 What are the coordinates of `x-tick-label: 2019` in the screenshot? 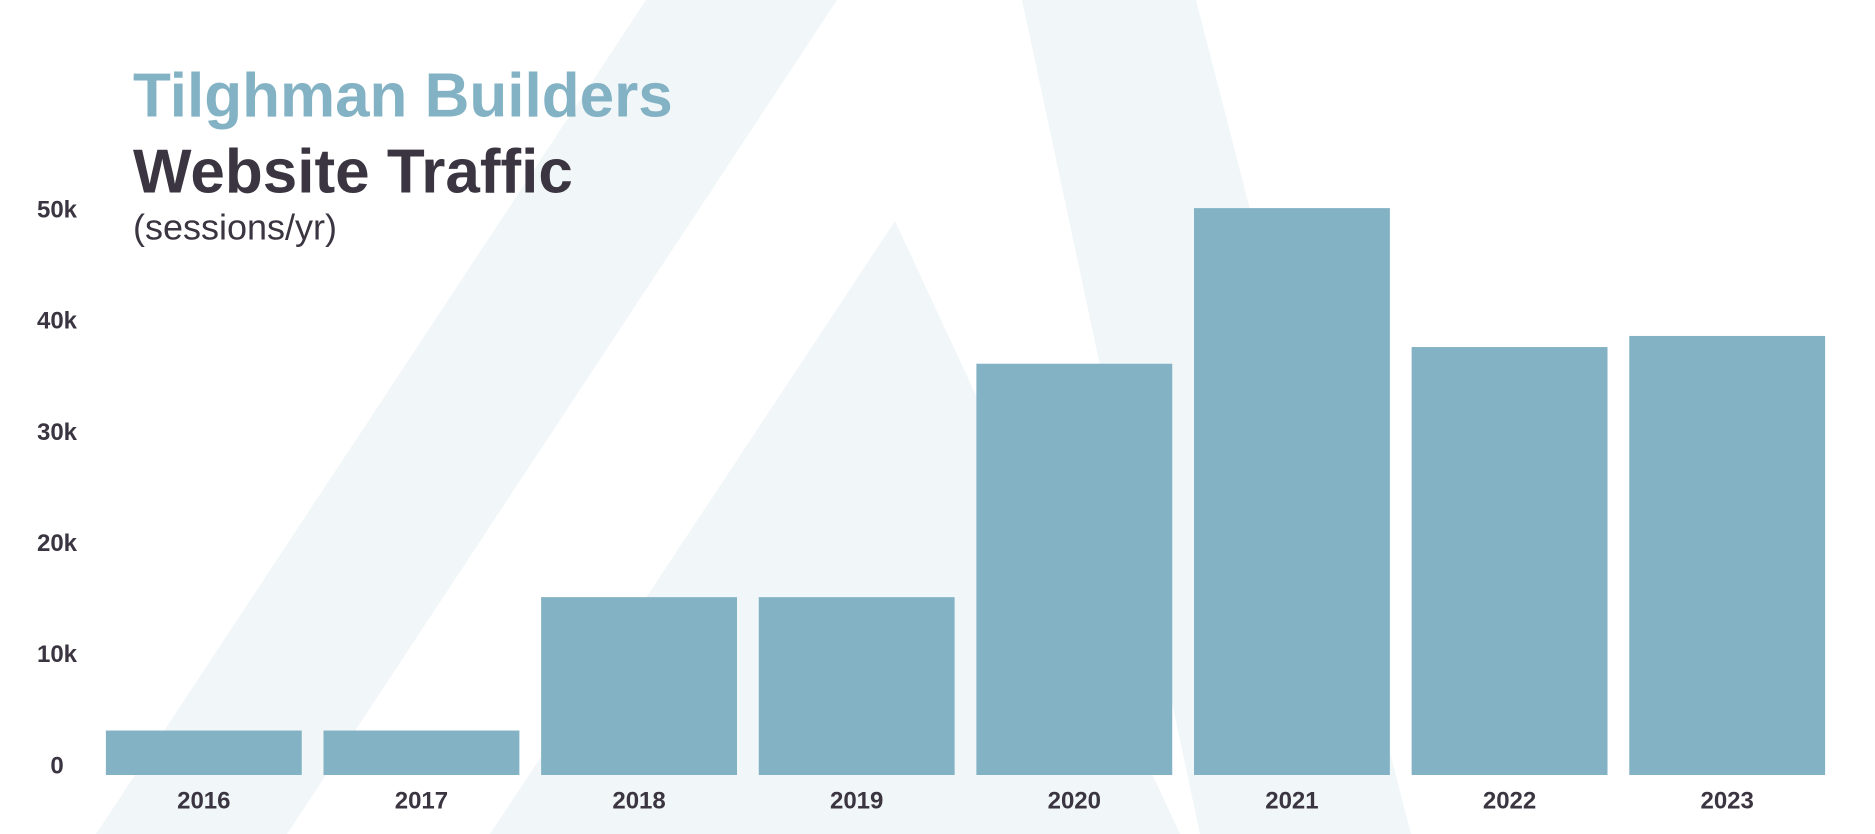 It's located at (856, 800).